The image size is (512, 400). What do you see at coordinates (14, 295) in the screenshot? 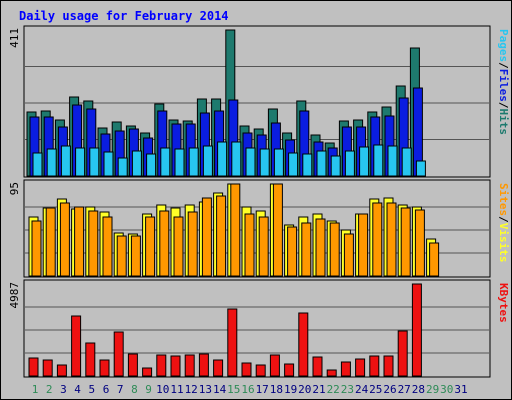
I see `kbytes-ymax-label: 4987` at bounding box center [14, 295].